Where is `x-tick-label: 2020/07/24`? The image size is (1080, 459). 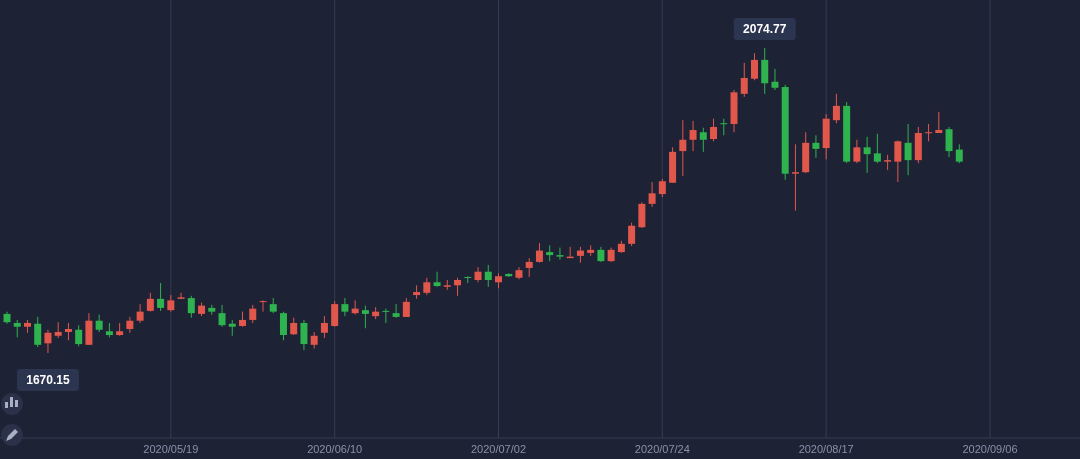
x-tick-label: 2020/07/24 is located at coordinates (662, 449).